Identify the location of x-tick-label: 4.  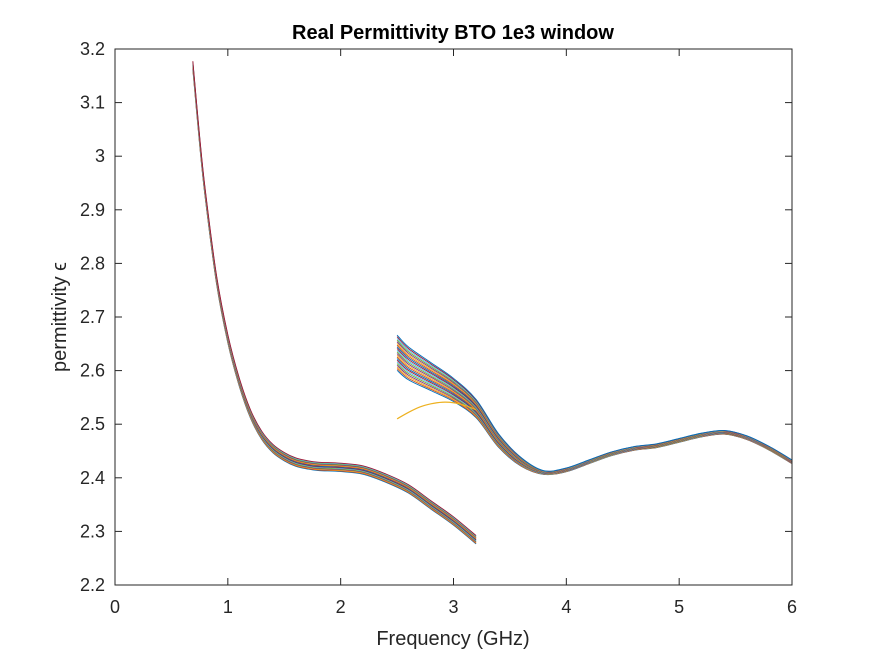
(566, 607).